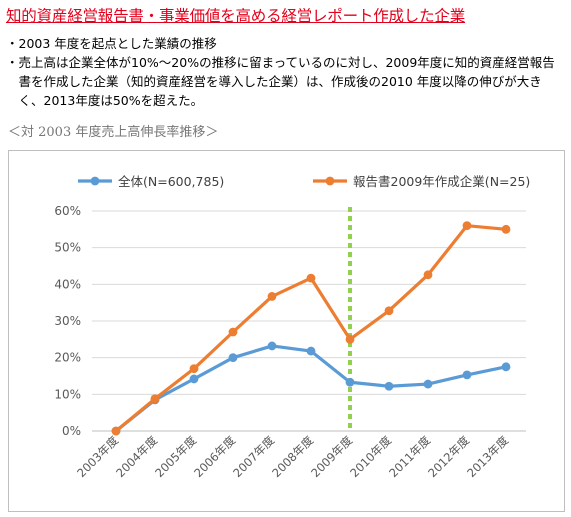 The height and width of the screenshot is (517, 571). What do you see at coordinates (487, 456) in the screenshot?
I see `x-tick-label: 2013年度` at bounding box center [487, 456].